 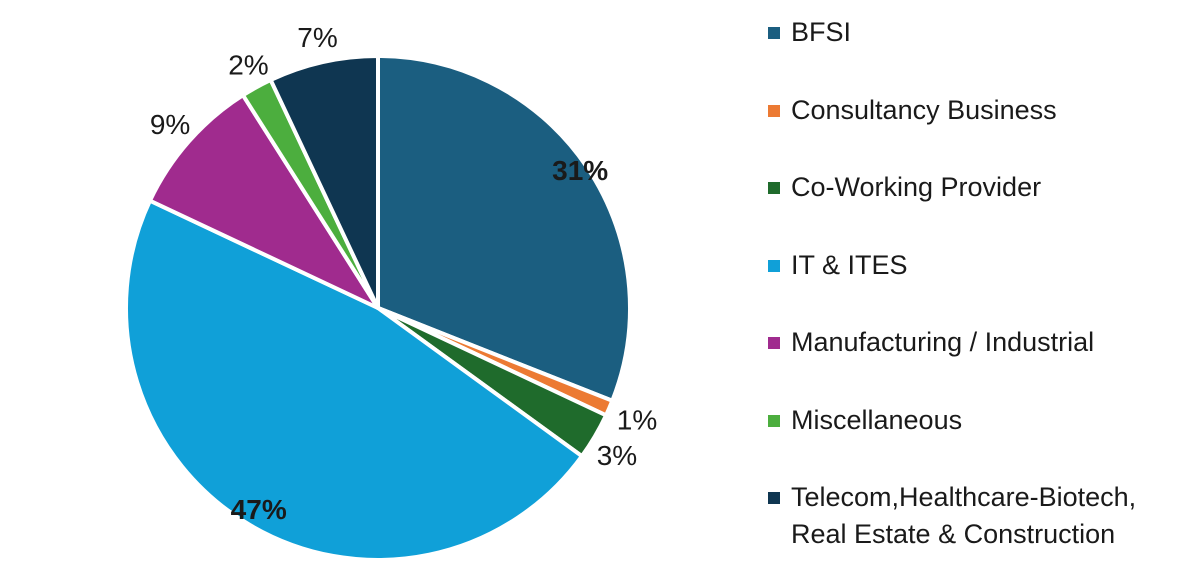 I want to click on legend-swatch-coworking, so click(x=774, y=188).